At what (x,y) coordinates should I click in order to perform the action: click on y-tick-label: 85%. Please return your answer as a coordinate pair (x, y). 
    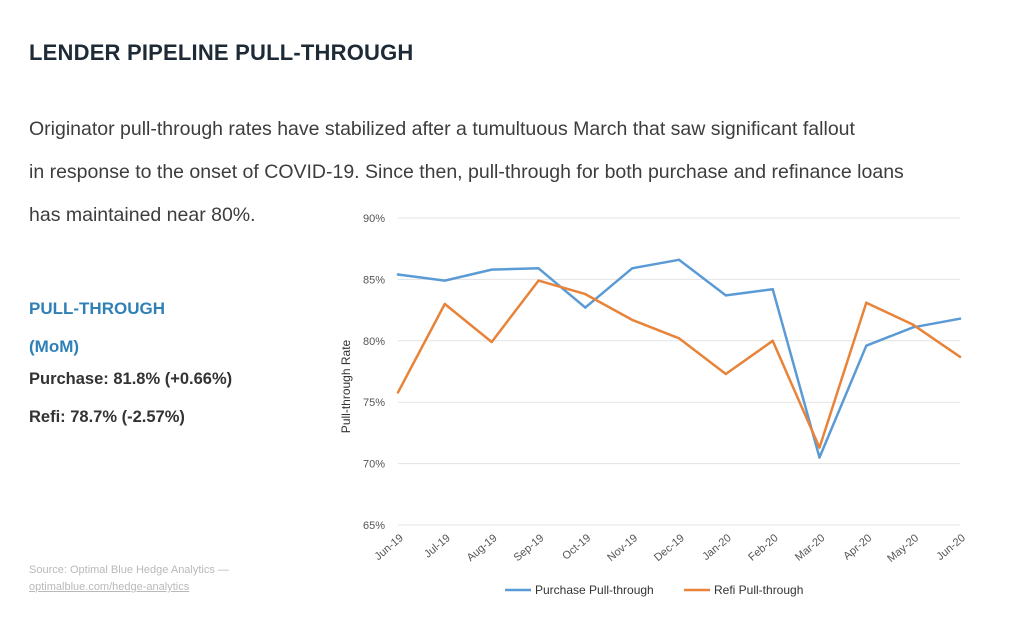
    Looking at the image, I should click on (374, 280).